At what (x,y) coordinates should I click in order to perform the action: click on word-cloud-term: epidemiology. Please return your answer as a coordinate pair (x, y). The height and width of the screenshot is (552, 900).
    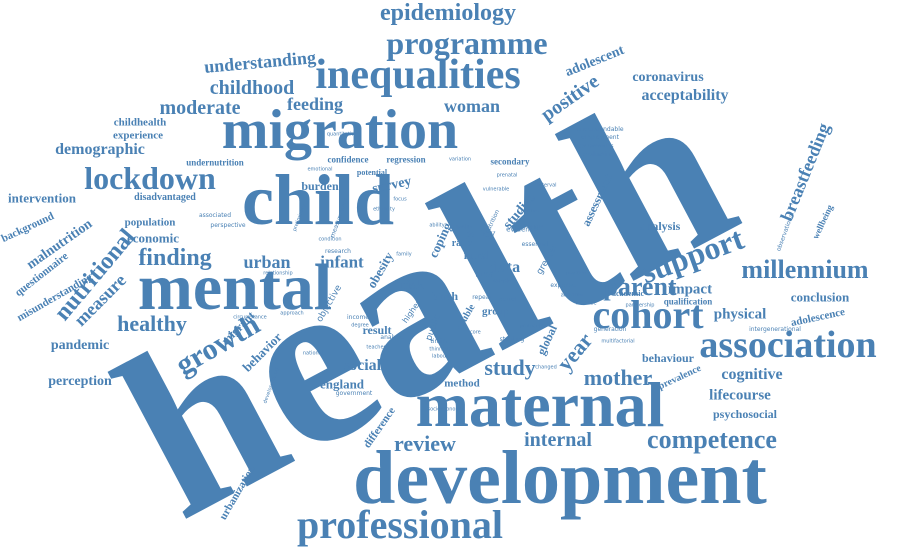
    Looking at the image, I should click on (448, 13).